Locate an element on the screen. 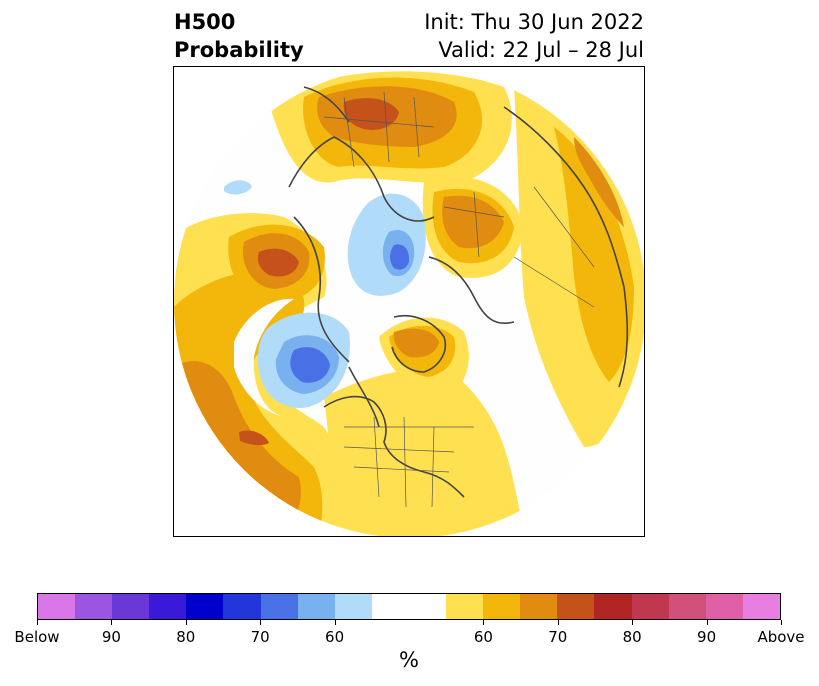 This screenshot has height=686, width=819. colorbar-units: % is located at coordinates (409, 660).